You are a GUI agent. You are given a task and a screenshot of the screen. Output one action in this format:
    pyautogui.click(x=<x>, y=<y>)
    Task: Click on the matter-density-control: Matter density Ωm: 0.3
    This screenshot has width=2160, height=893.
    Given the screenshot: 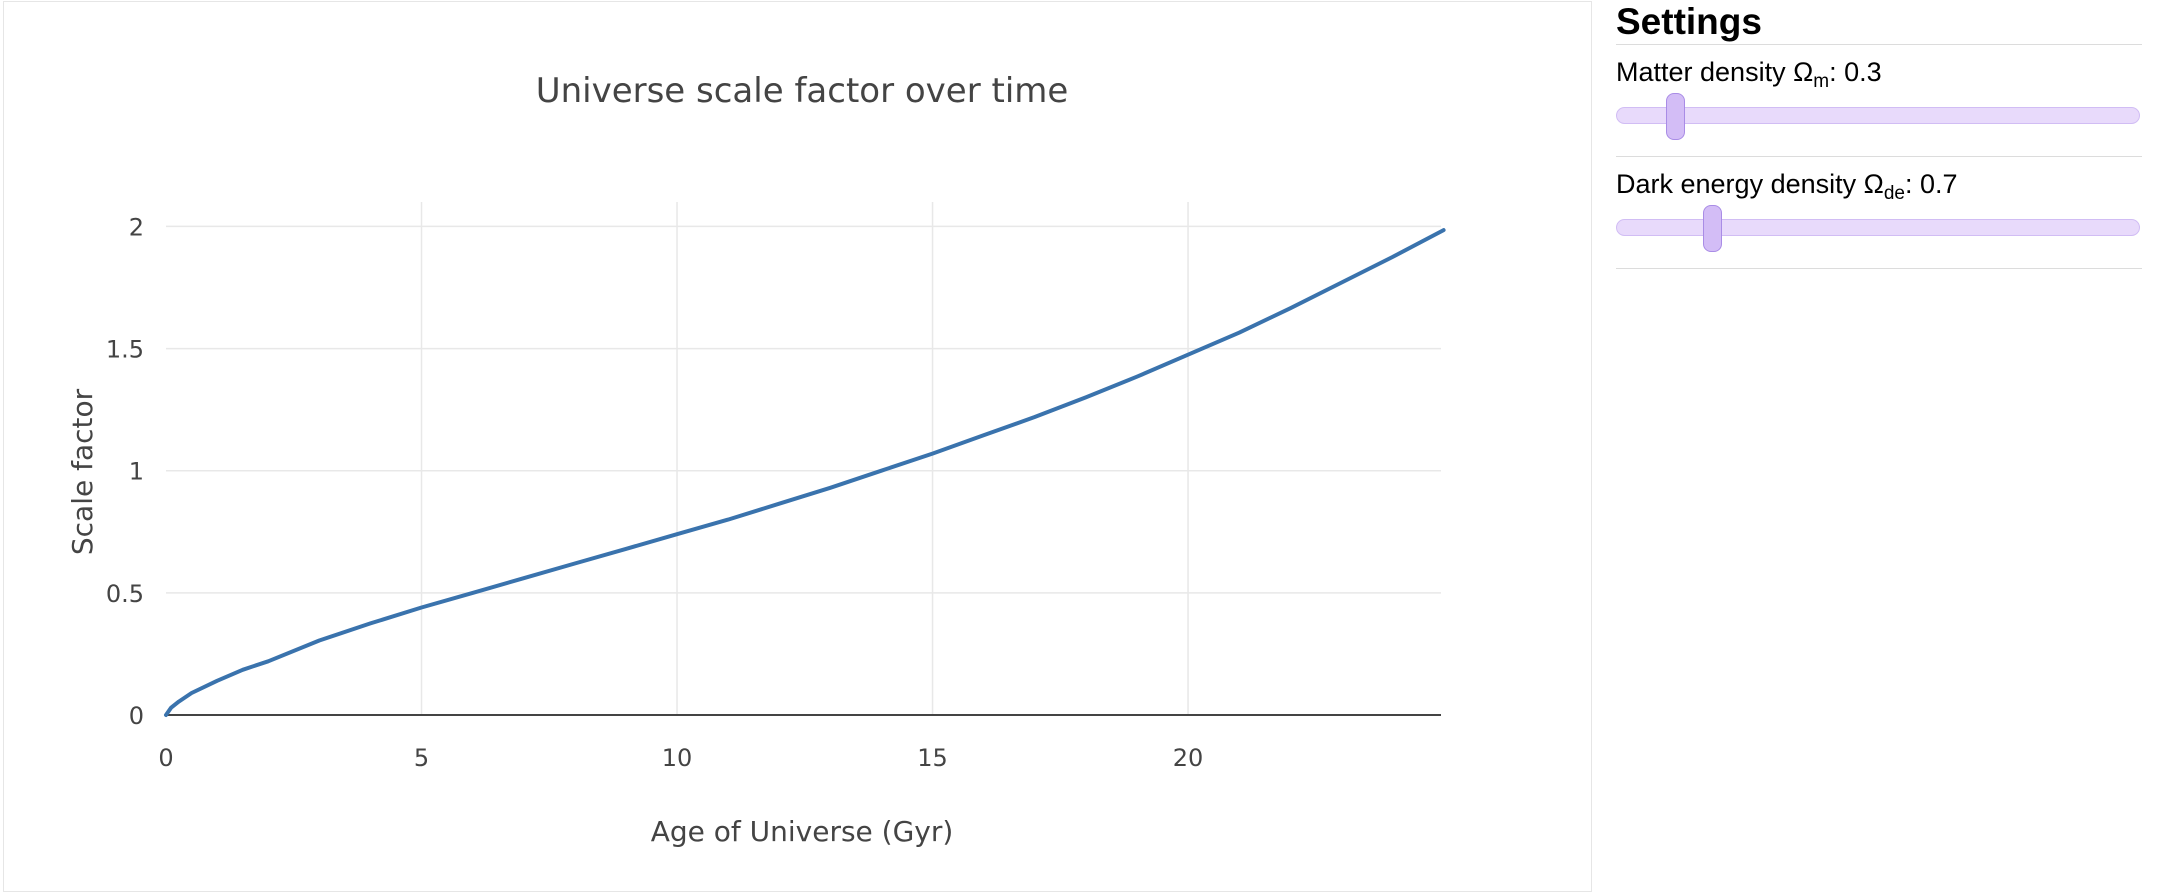 What is the action you would take?
    pyautogui.click(x=1879, y=100)
    